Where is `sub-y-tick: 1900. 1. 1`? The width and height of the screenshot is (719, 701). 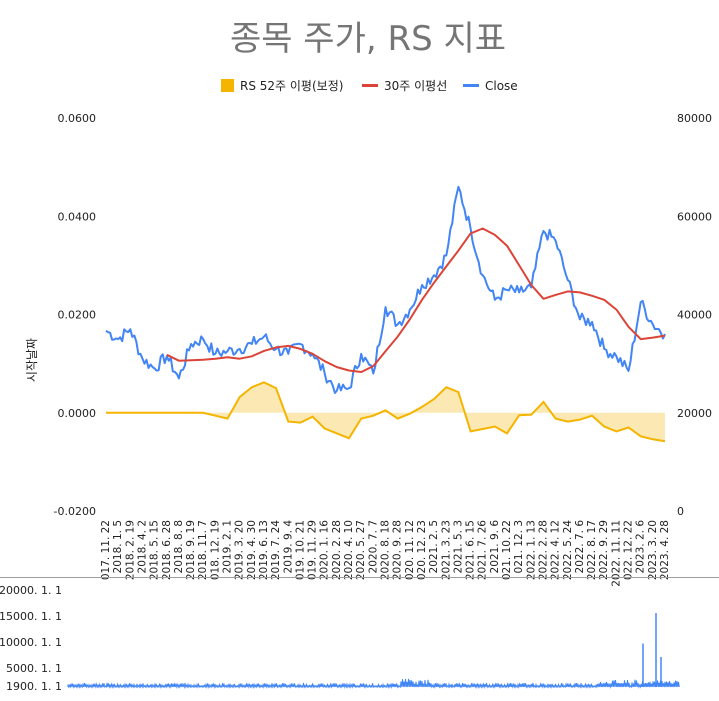 sub-y-tick: 1900. 1. 1 is located at coordinates (34, 686).